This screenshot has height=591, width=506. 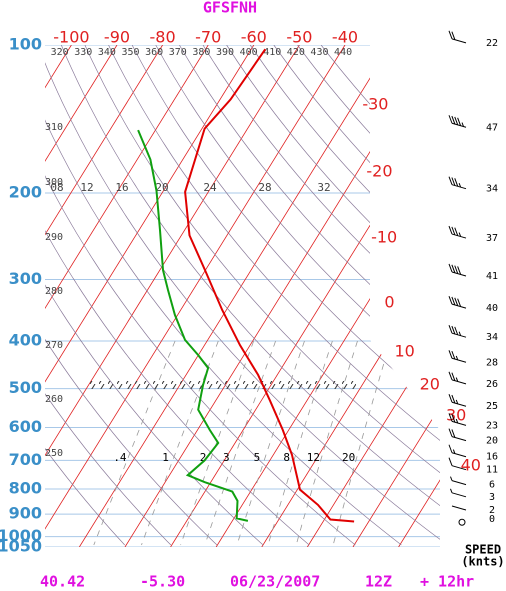 I want to click on wind-speed-label: 26, so click(x=492, y=384).